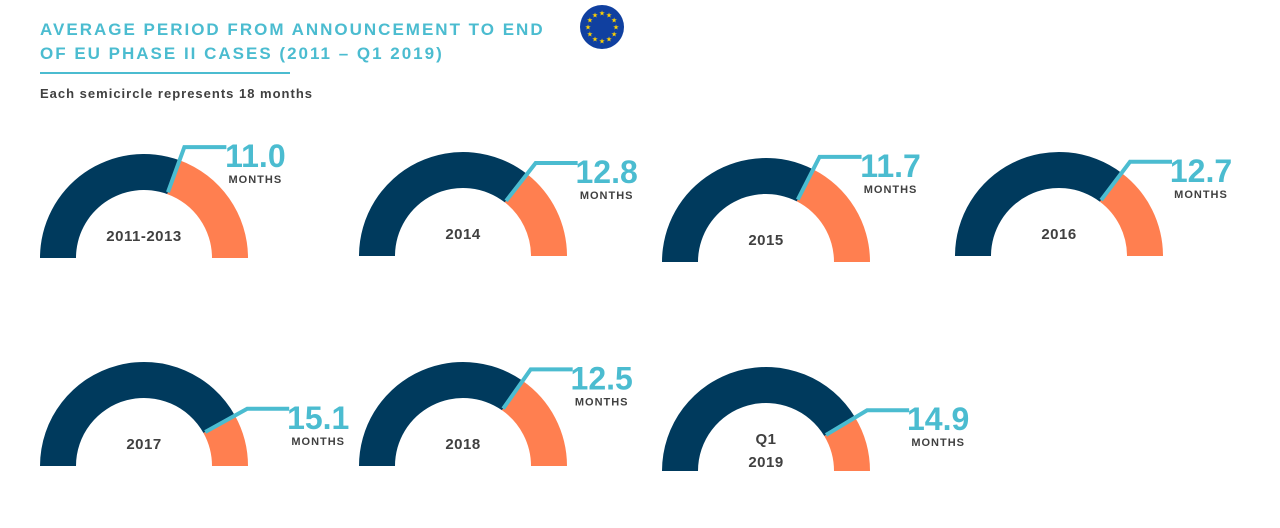 The image size is (1280, 528). I want to click on gauge-period-label: 2018, so click(462, 444).